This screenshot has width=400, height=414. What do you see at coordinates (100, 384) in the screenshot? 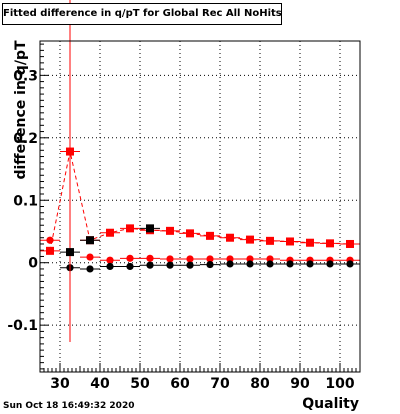
I see `x-tick-label: 40` at bounding box center [100, 384].